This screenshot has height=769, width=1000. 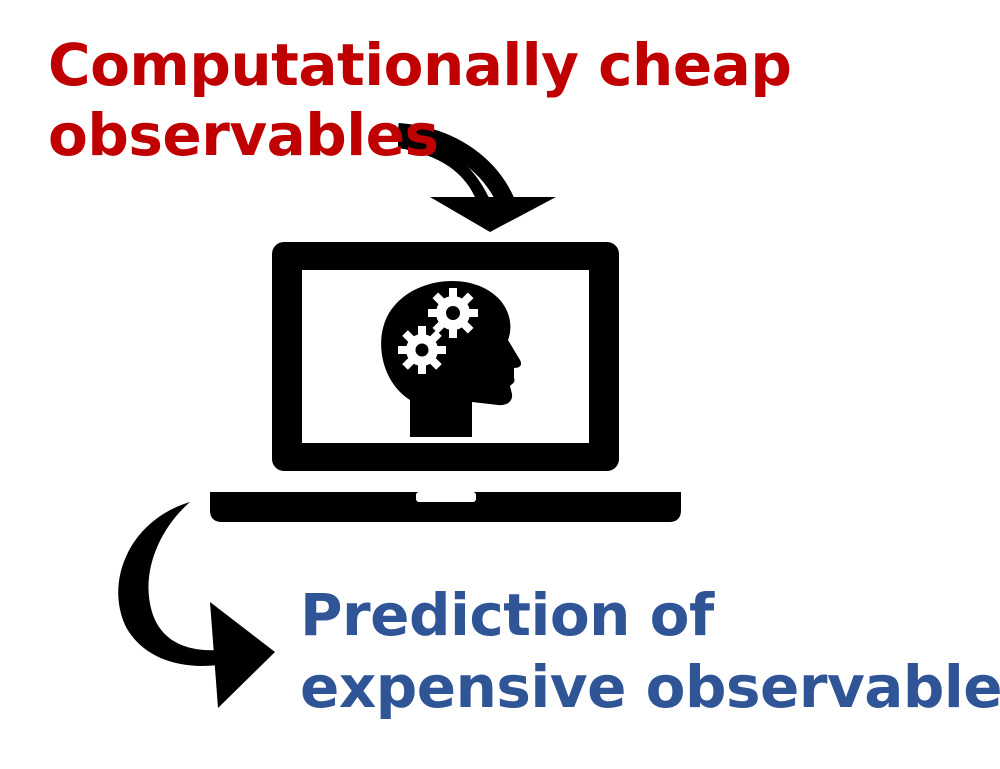 I want to click on head-with-gears-icon, so click(x=451, y=358).